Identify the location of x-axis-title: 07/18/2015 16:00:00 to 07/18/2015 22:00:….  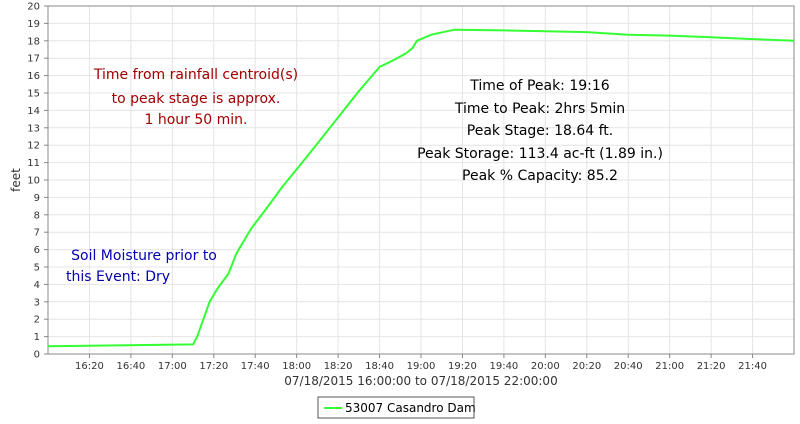
(420, 381).